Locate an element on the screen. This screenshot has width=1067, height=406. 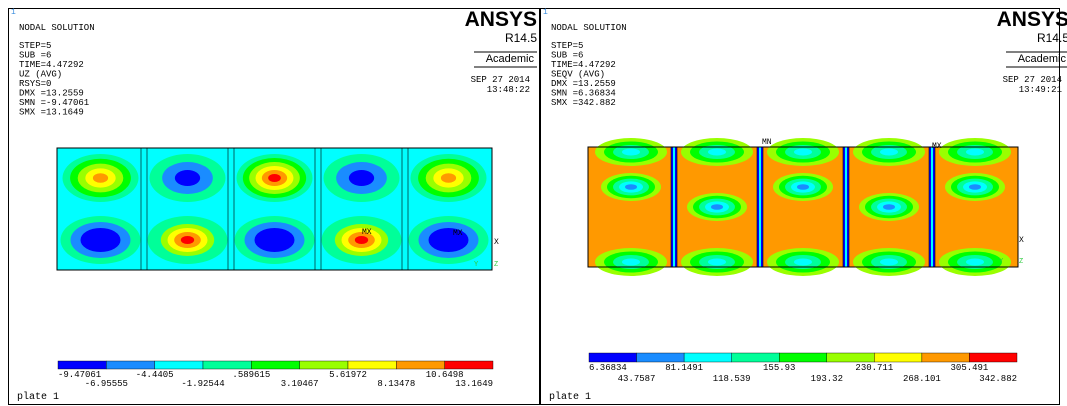
legend-label: -4.4405 is located at coordinates (155, 375).